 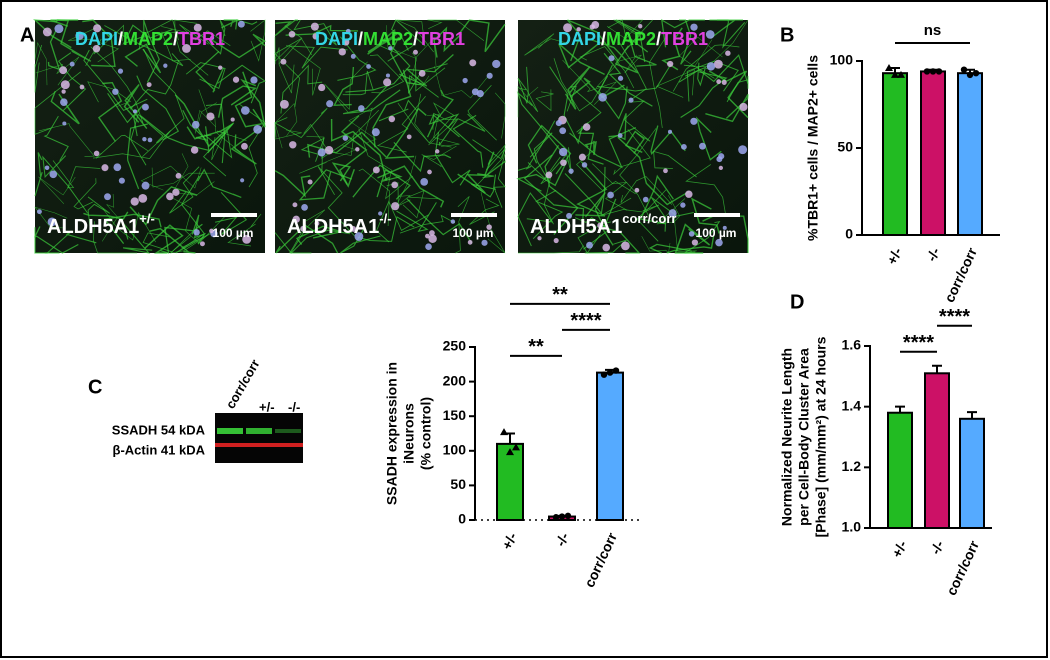 What do you see at coordinates (918, 343) in the screenshot?
I see `significance-label: ****` at bounding box center [918, 343].